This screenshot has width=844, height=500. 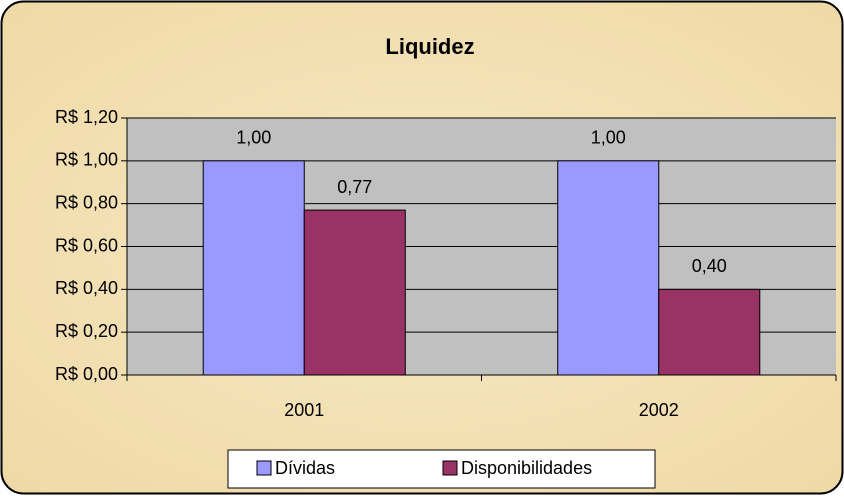 I want to click on legend, so click(x=441, y=469).